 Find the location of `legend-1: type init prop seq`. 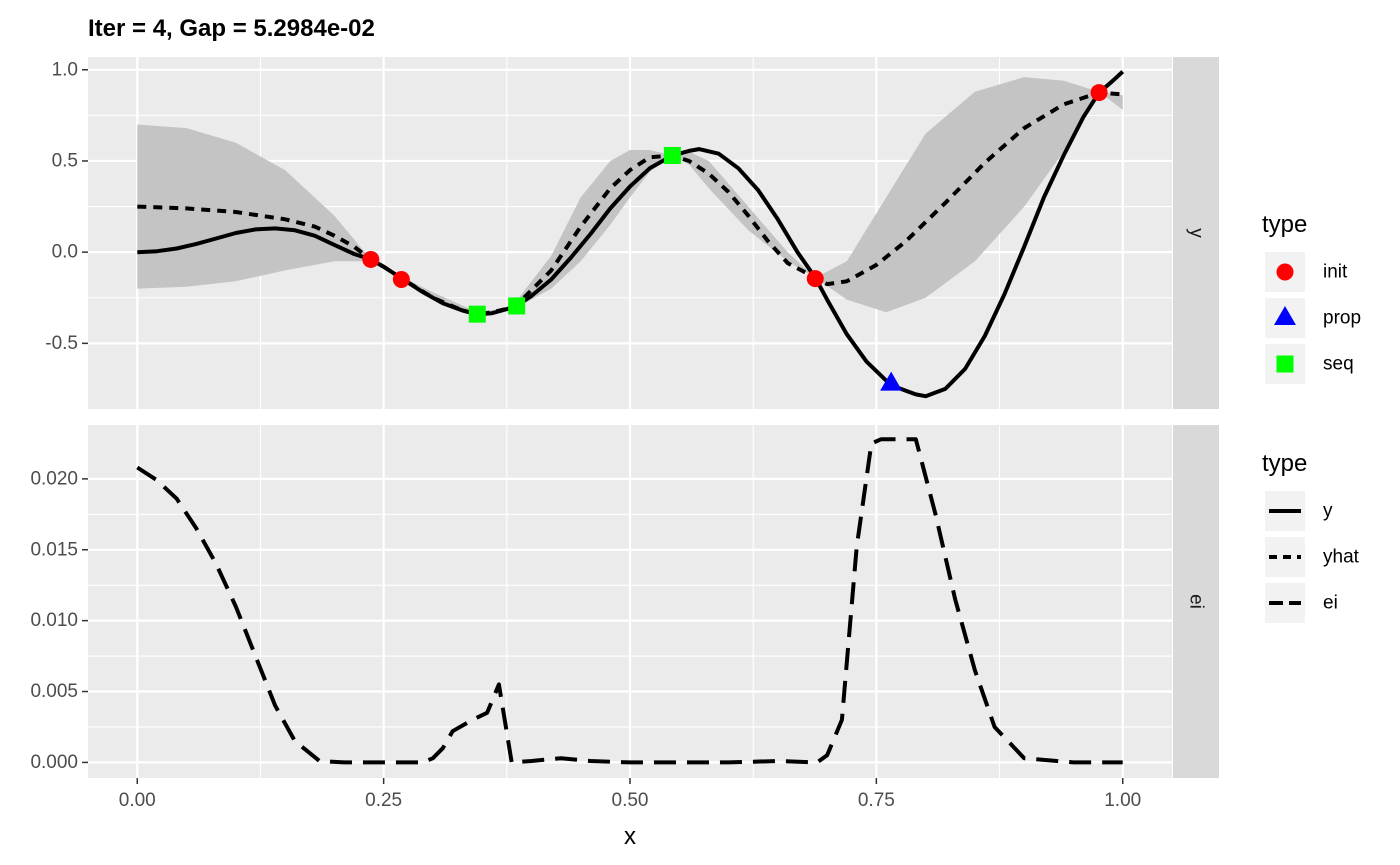

legend-1: type init prop seq is located at coordinates (1311, 297).